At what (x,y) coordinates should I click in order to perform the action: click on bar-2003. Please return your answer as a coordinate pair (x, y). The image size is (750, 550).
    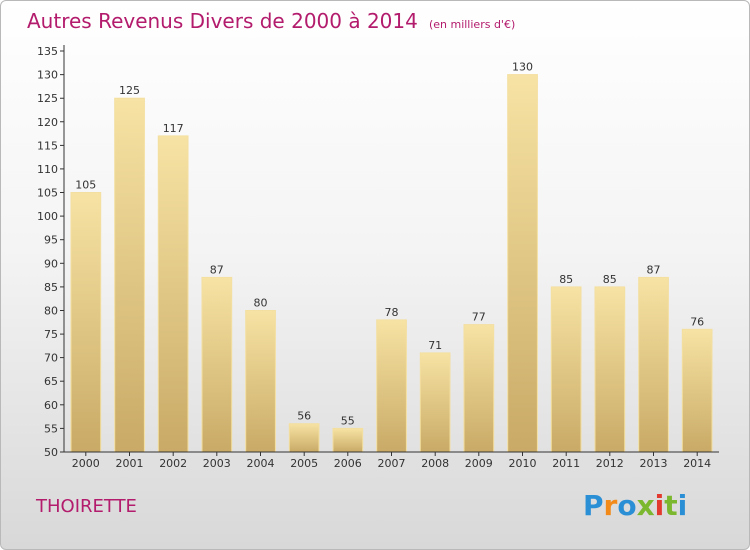
    Looking at the image, I should click on (217, 364).